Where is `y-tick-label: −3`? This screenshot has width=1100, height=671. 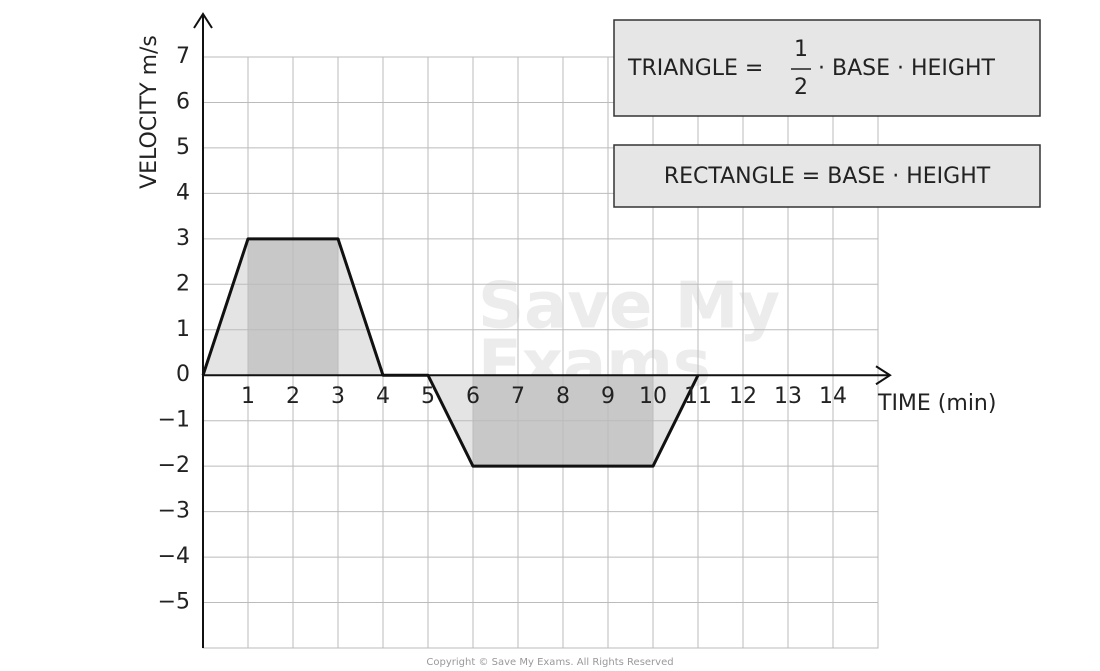 y-tick-label: −3 is located at coordinates (174, 511).